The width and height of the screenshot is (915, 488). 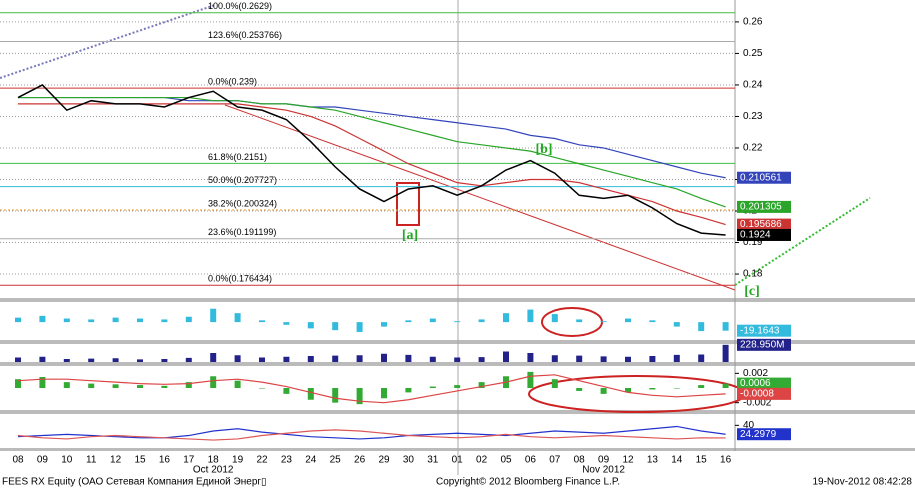 I want to click on y-tick-label: 0.26, so click(x=753, y=22).